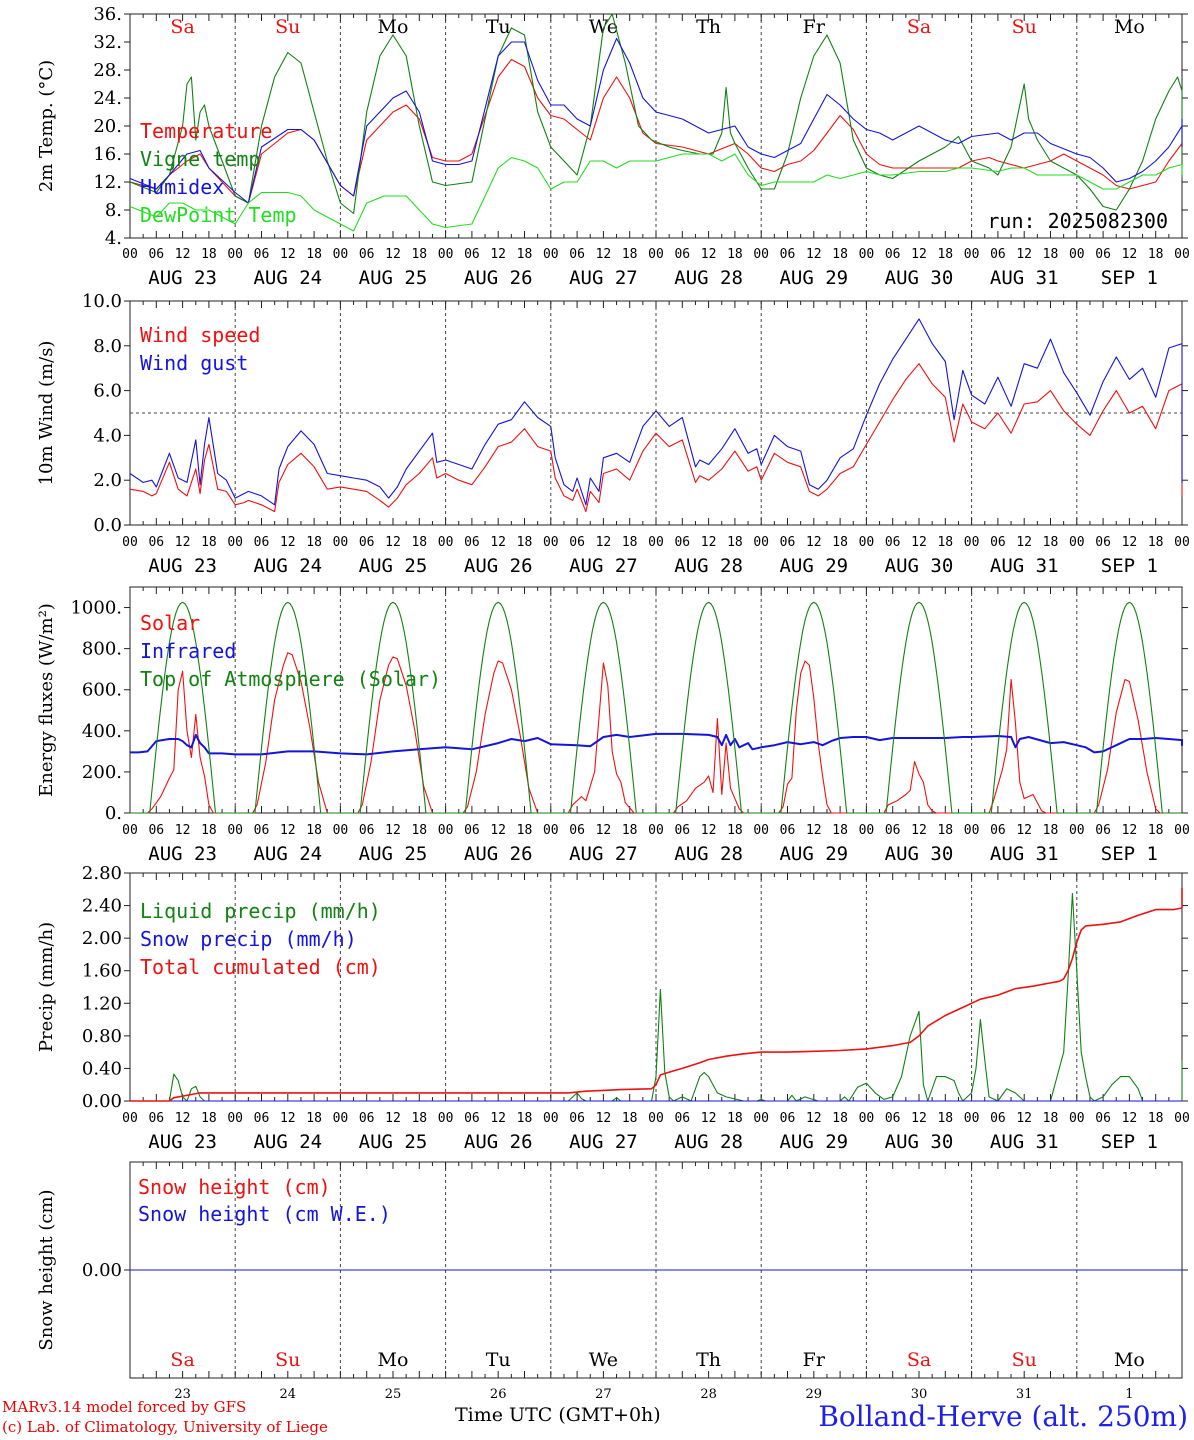 Image resolution: width=1194 pixels, height=1440 pixels. I want to click on flux-date-label: SEP 1, so click(1129, 854).